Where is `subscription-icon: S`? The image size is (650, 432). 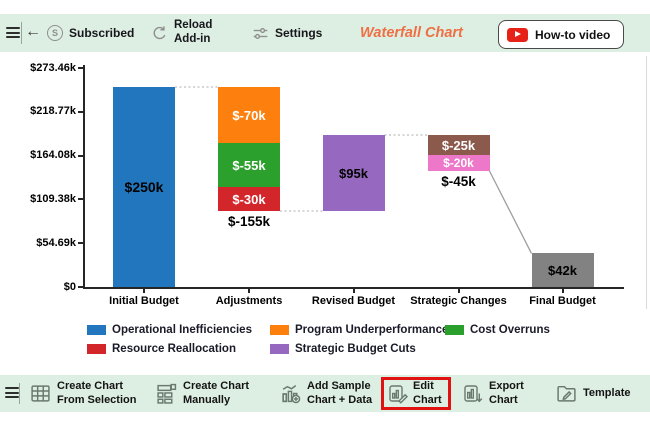 subscription-icon: S is located at coordinates (55, 33).